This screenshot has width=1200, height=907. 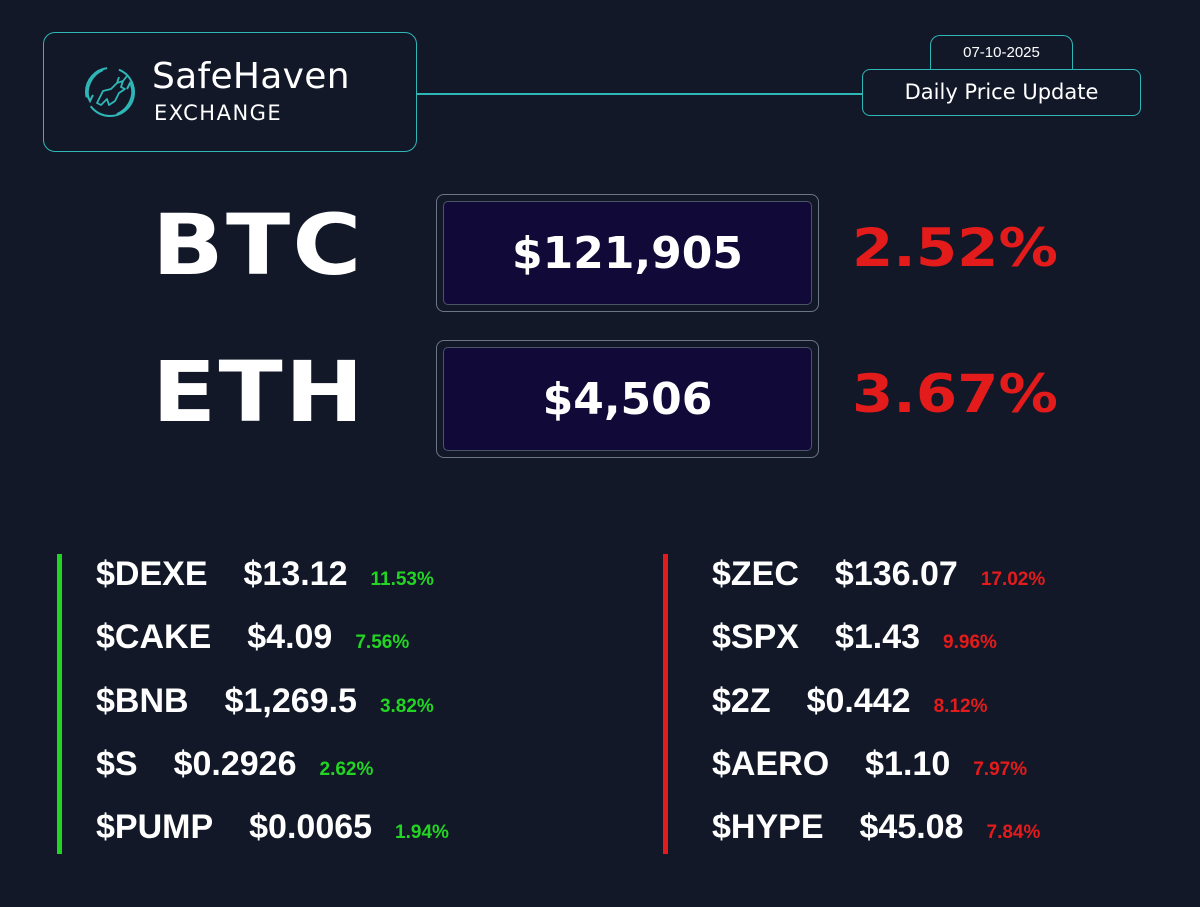 What do you see at coordinates (152, 574) in the screenshot?
I see `gainer-symbol: $DEXE` at bounding box center [152, 574].